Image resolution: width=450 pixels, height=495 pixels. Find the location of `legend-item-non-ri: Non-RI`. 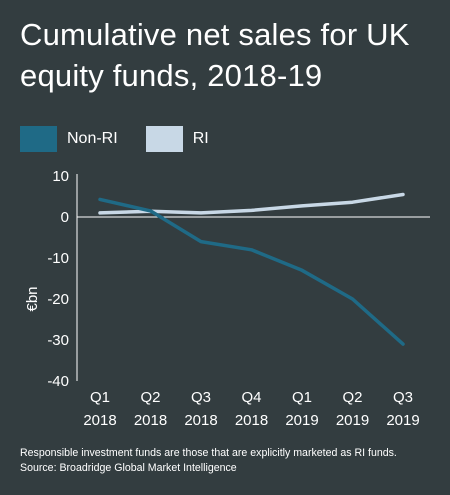

legend-item-non-ri: Non-RI is located at coordinates (69, 139).